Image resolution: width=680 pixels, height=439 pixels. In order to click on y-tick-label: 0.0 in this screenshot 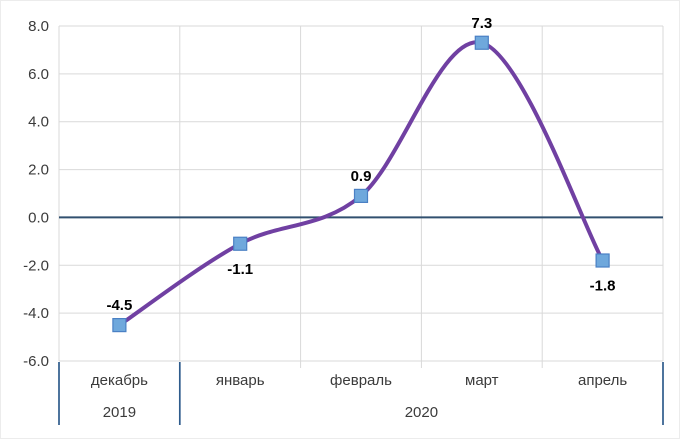, I will do `click(38, 217)`.